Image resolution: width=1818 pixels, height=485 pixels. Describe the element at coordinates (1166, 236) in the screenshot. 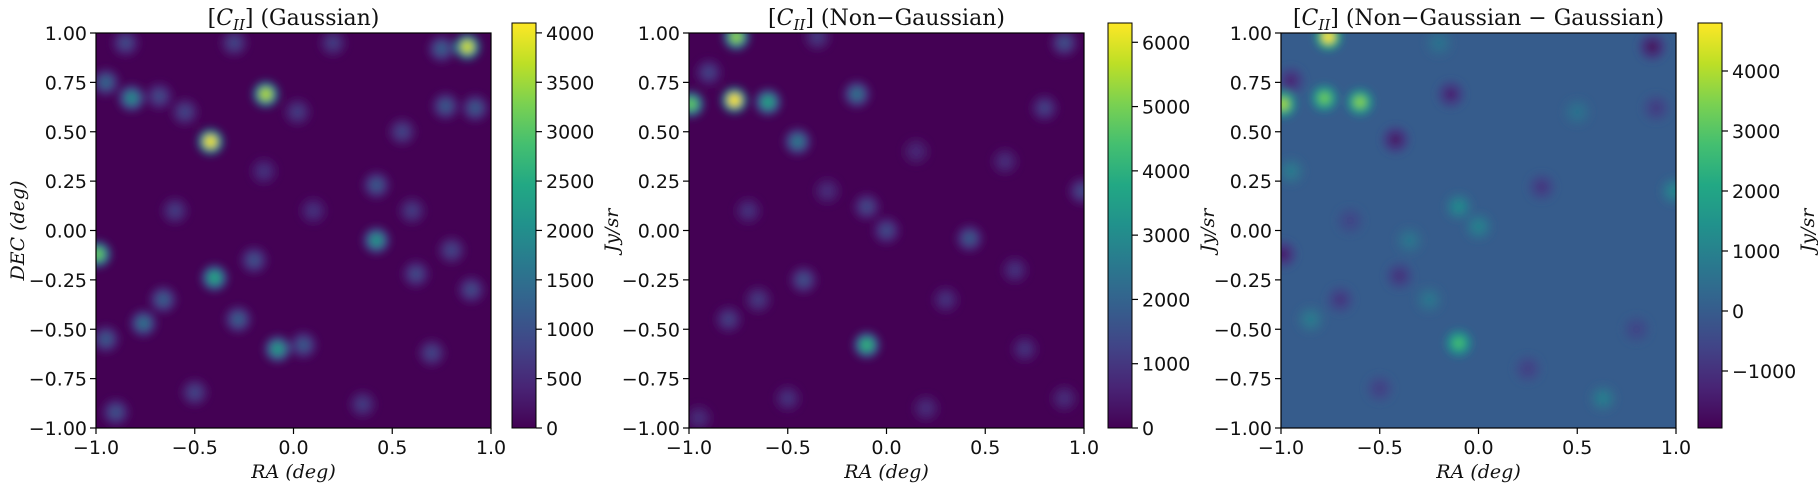

I see `colorbar-tick-label: 3000` at that location.